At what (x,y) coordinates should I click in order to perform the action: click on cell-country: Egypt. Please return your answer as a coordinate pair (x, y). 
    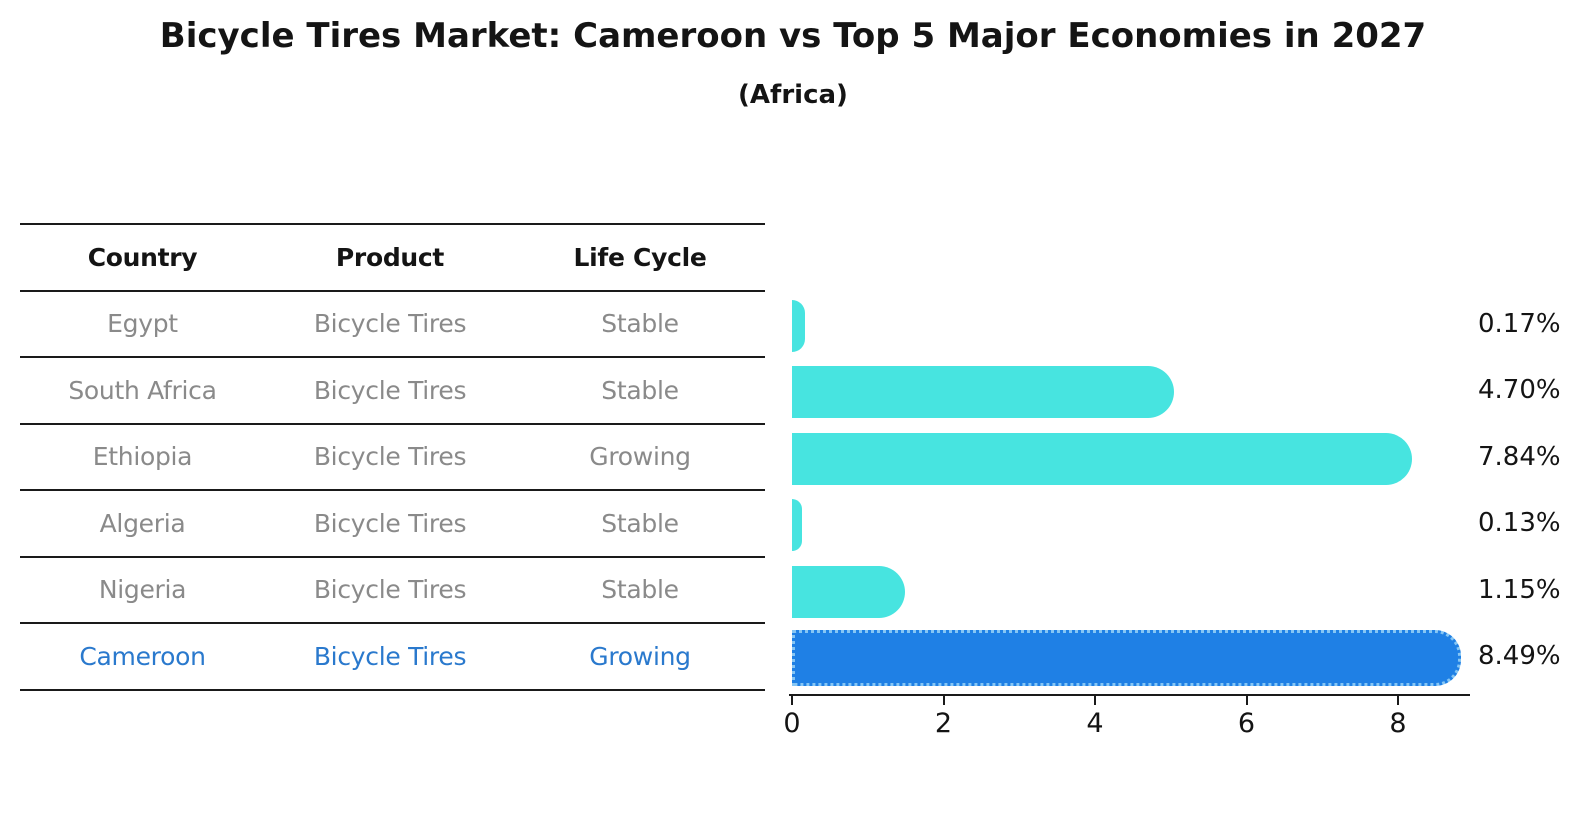
    Looking at the image, I should click on (142, 324).